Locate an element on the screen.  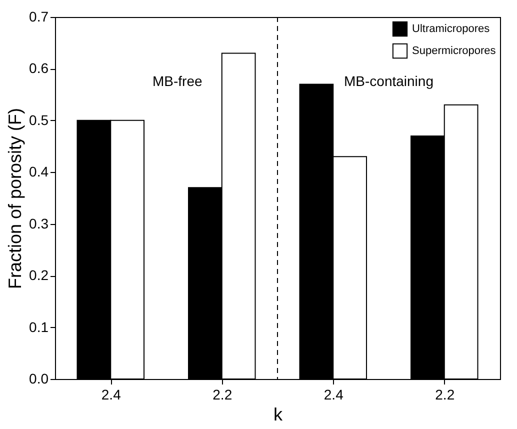
y-tick-label: 0.4 is located at coordinates (39, 172).